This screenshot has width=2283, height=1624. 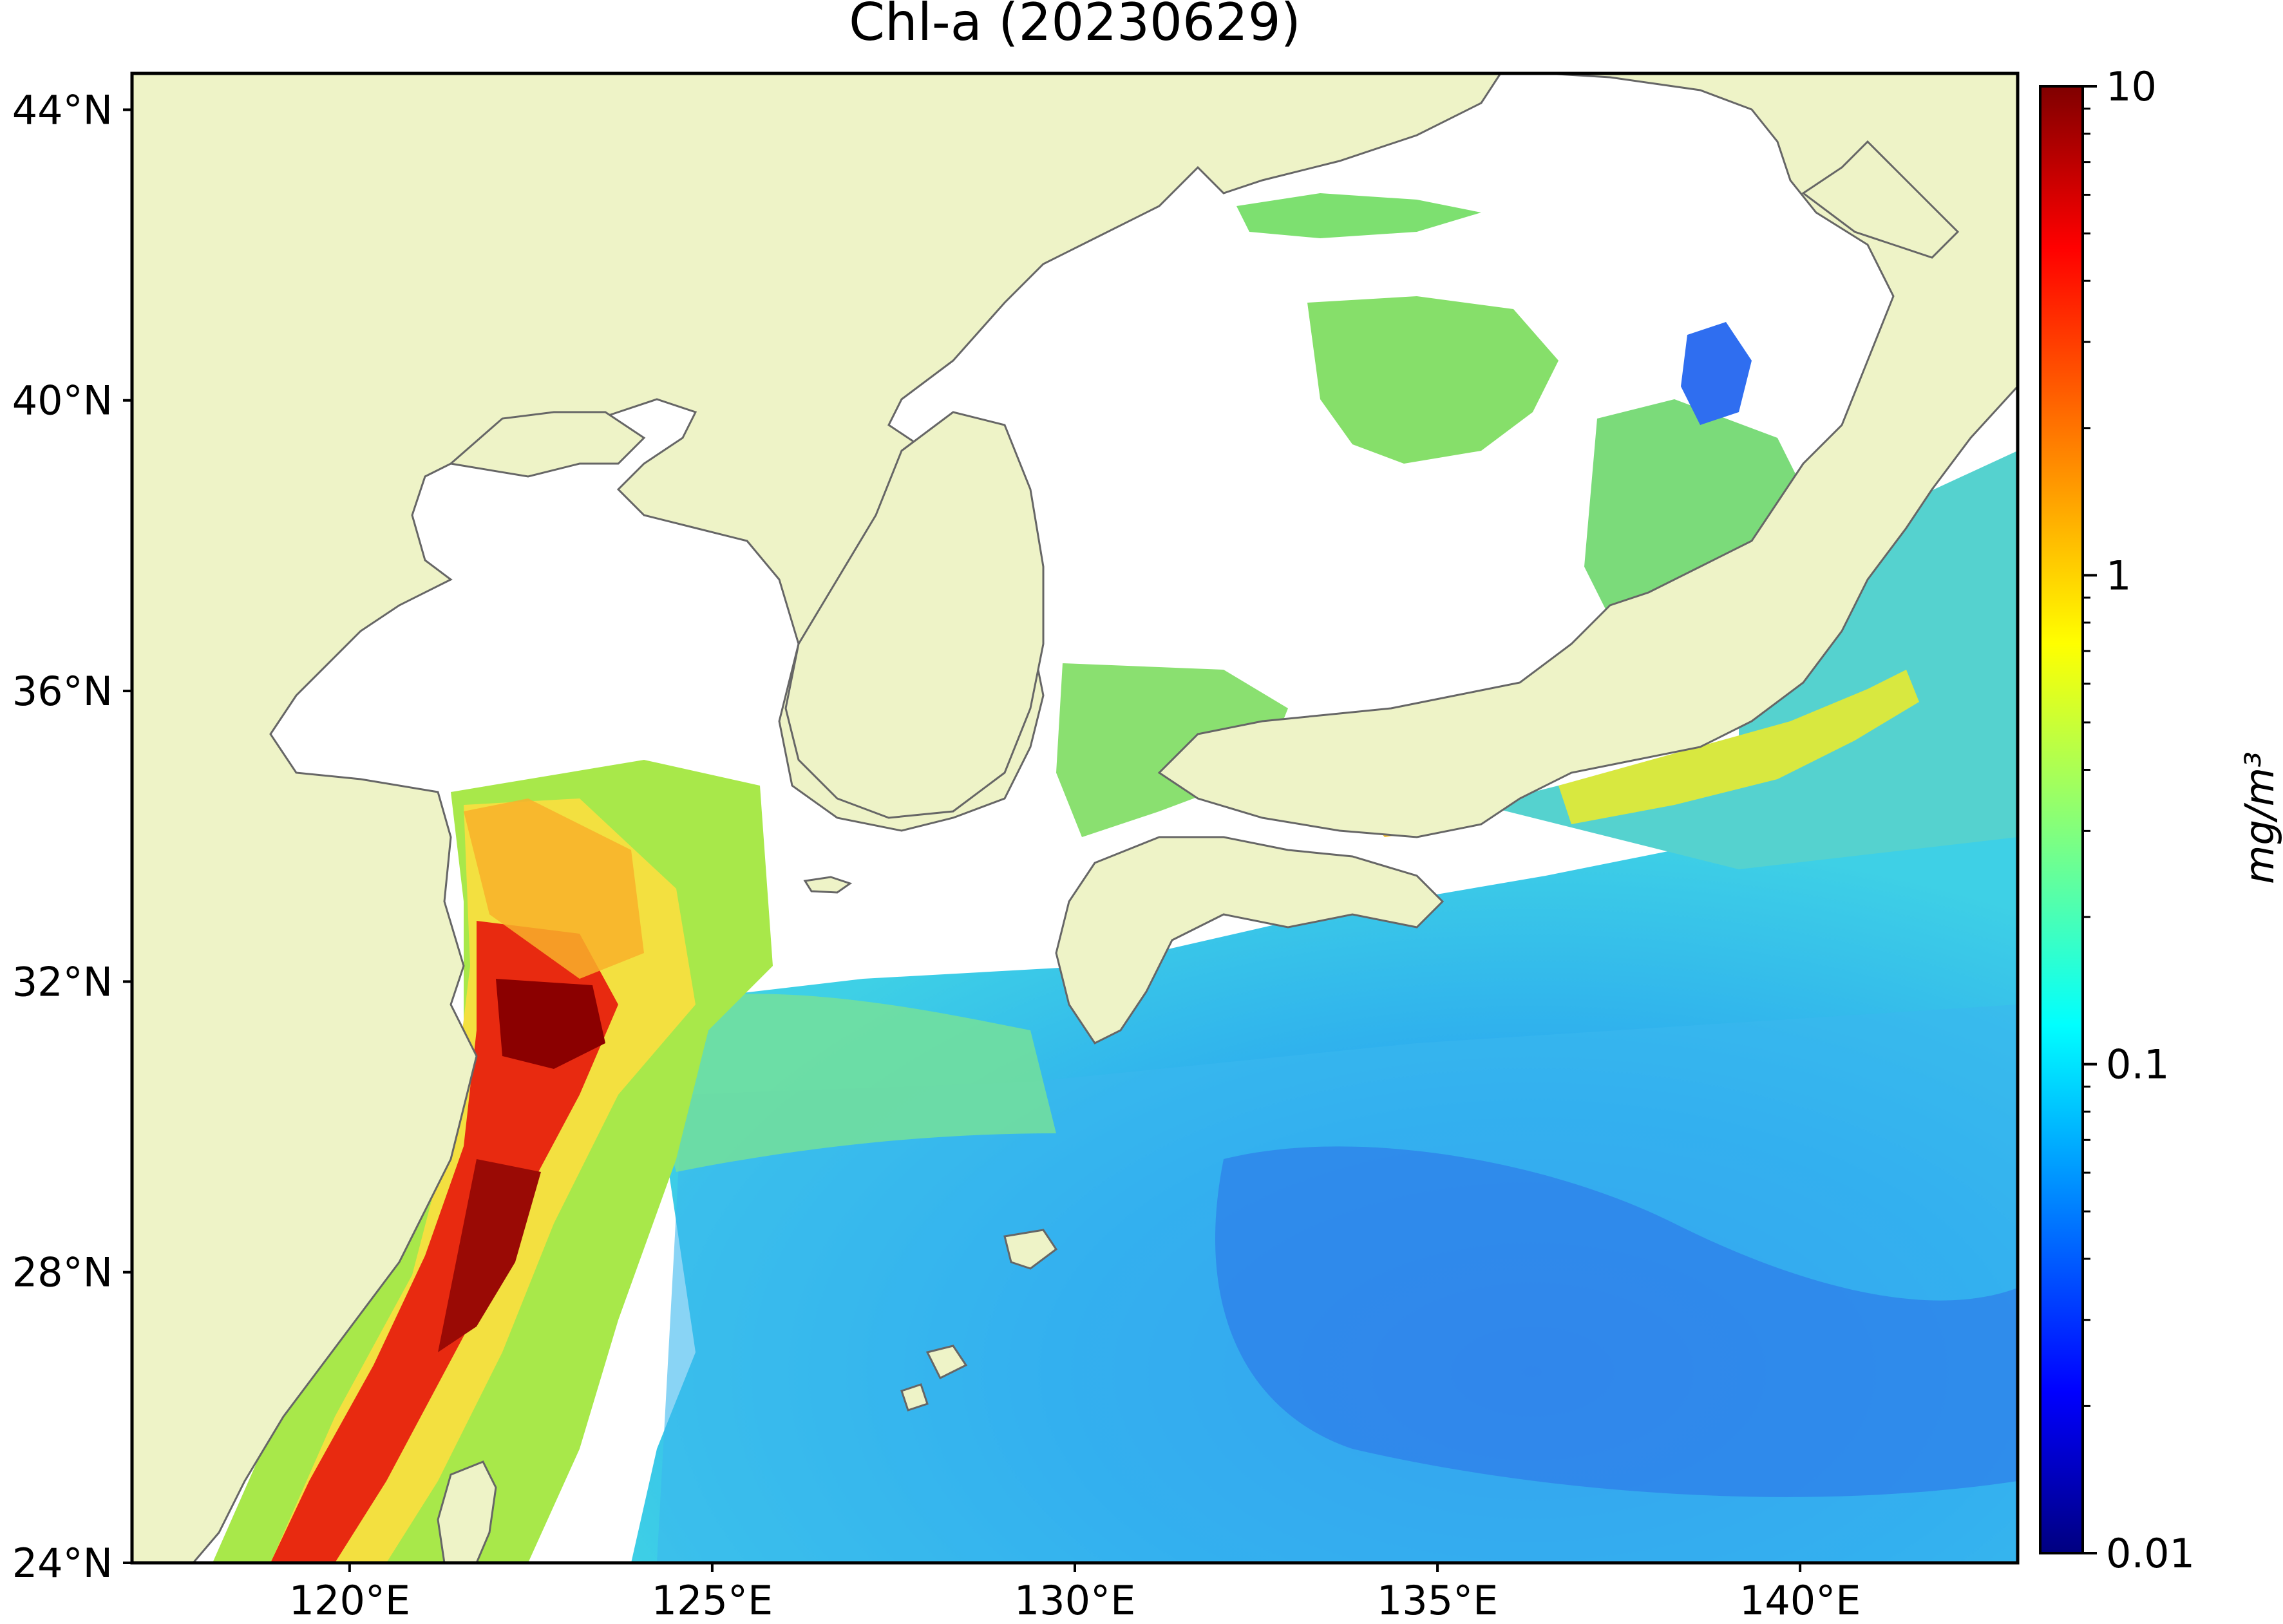 What do you see at coordinates (2138, 1064) in the screenshot?
I see `colorbar-tick-label: 0.1` at bounding box center [2138, 1064].